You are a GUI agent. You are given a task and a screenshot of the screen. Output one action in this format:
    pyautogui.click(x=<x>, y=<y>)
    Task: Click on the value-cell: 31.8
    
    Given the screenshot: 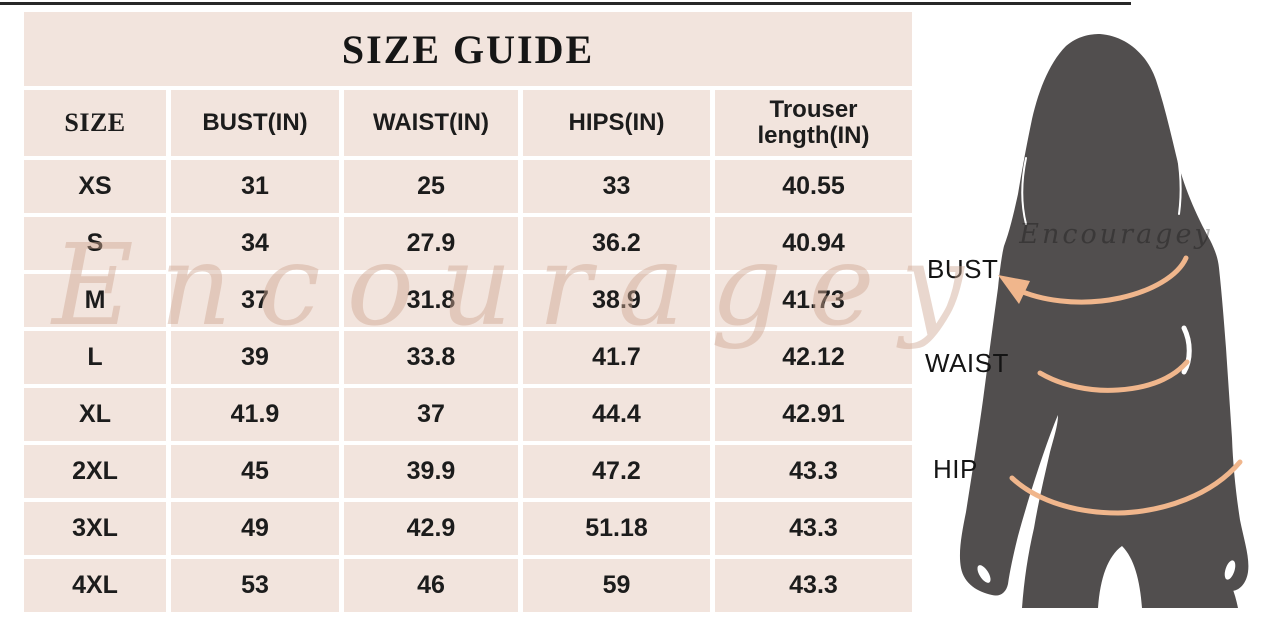 What is the action you would take?
    pyautogui.click(x=431, y=300)
    